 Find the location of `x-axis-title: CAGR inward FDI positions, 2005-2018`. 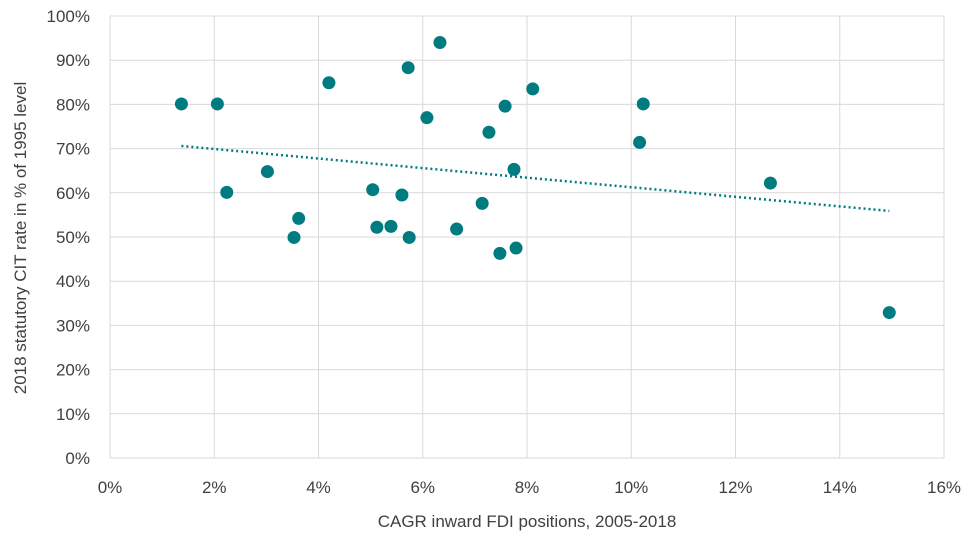

x-axis-title: CAGR inward FDI positions, 2005-2018 is located at coordinates (527, 521).